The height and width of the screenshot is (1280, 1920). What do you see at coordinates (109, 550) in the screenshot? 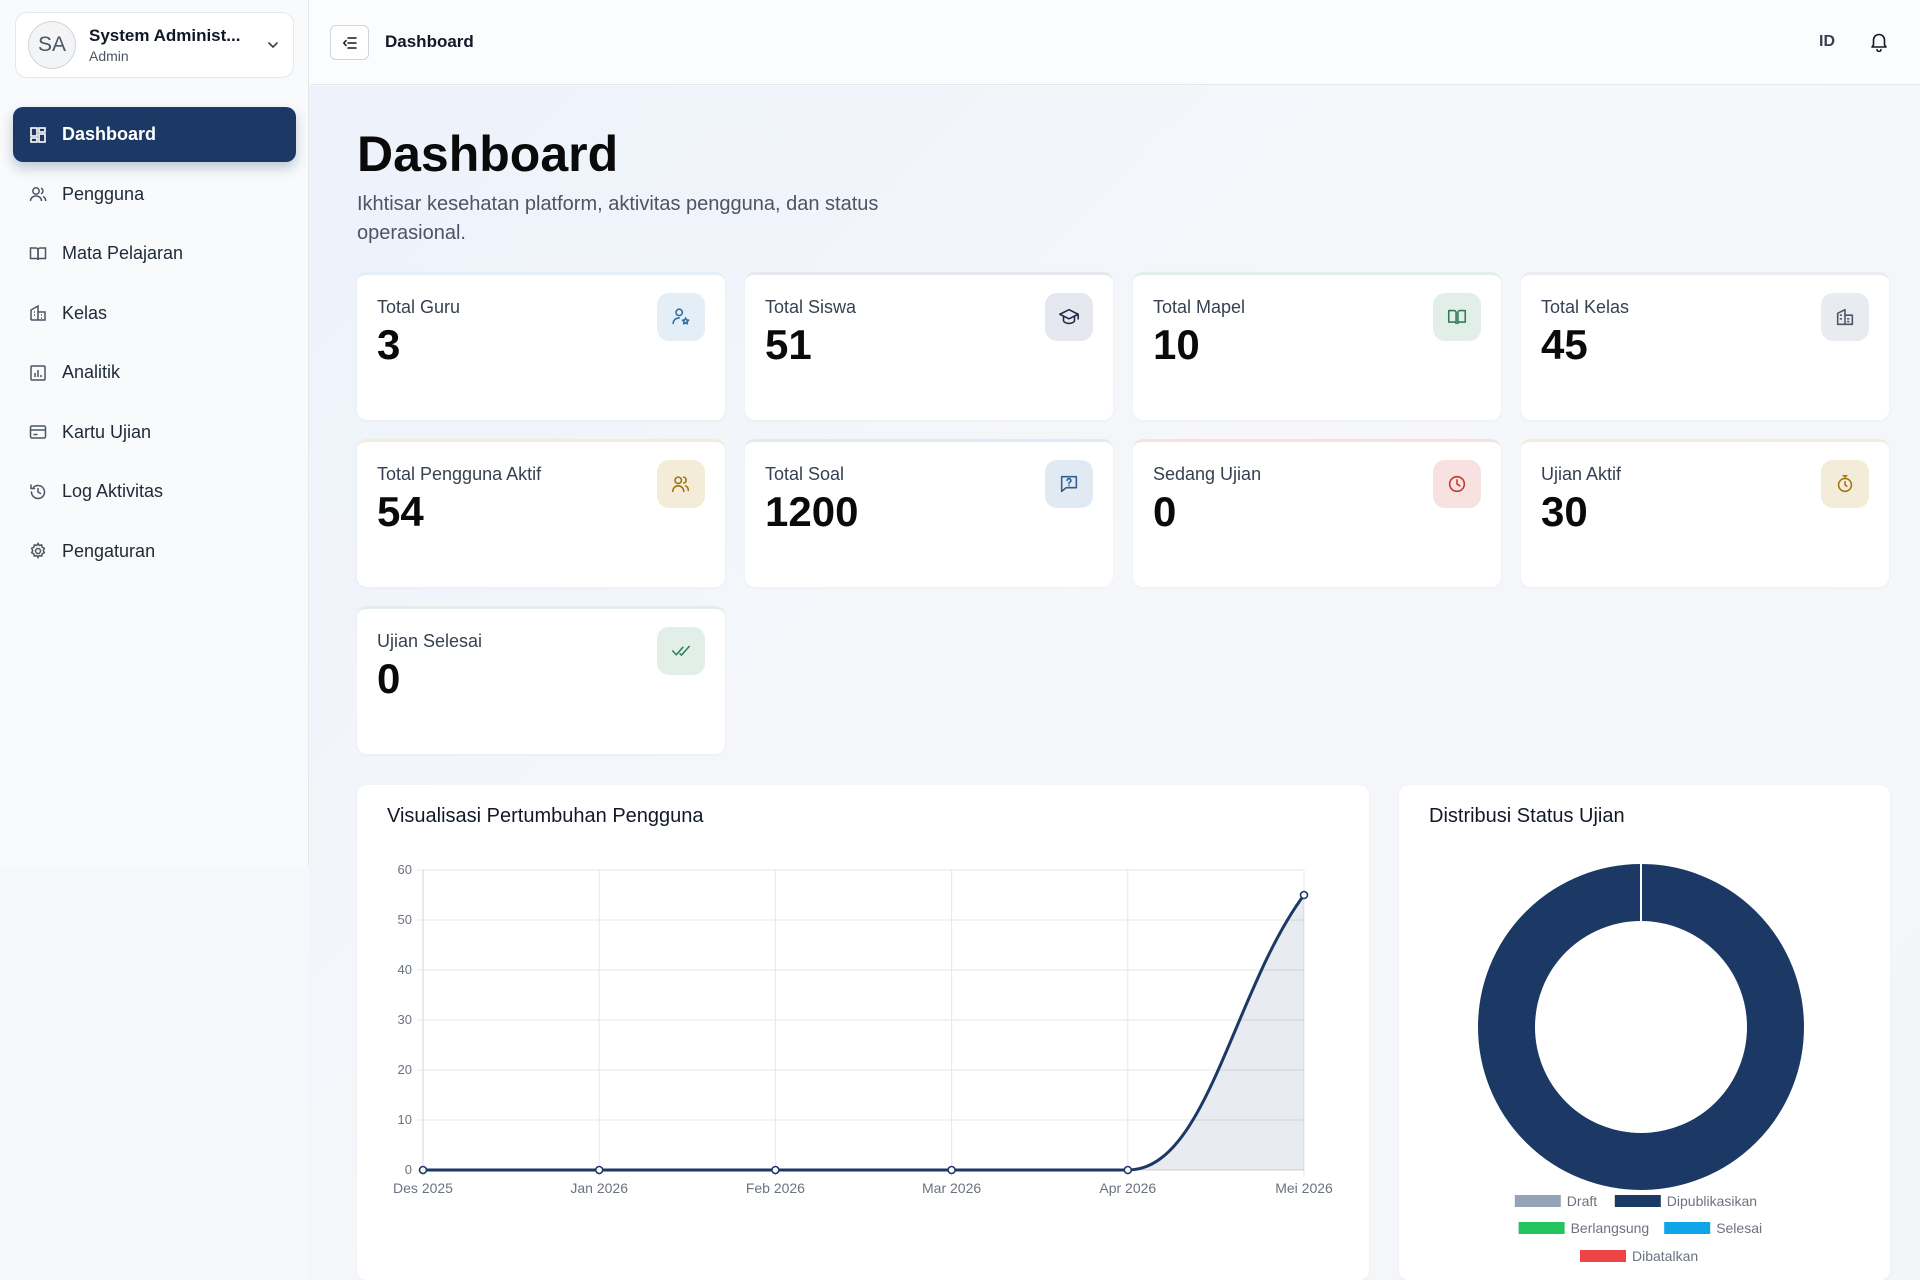
I see `sidebar-item-label: Pengaturan` at bounding box center [109, 550].